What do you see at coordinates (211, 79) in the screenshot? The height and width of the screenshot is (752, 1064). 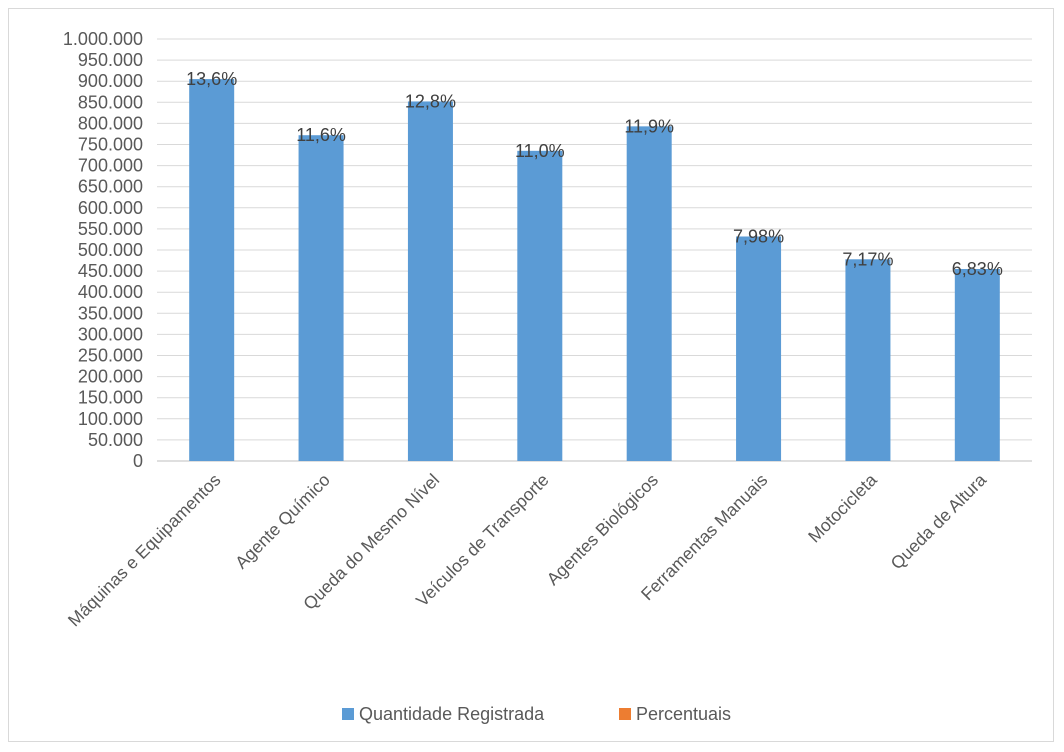 I see `data-label: 13,6%` at bounding box center [211, 79].